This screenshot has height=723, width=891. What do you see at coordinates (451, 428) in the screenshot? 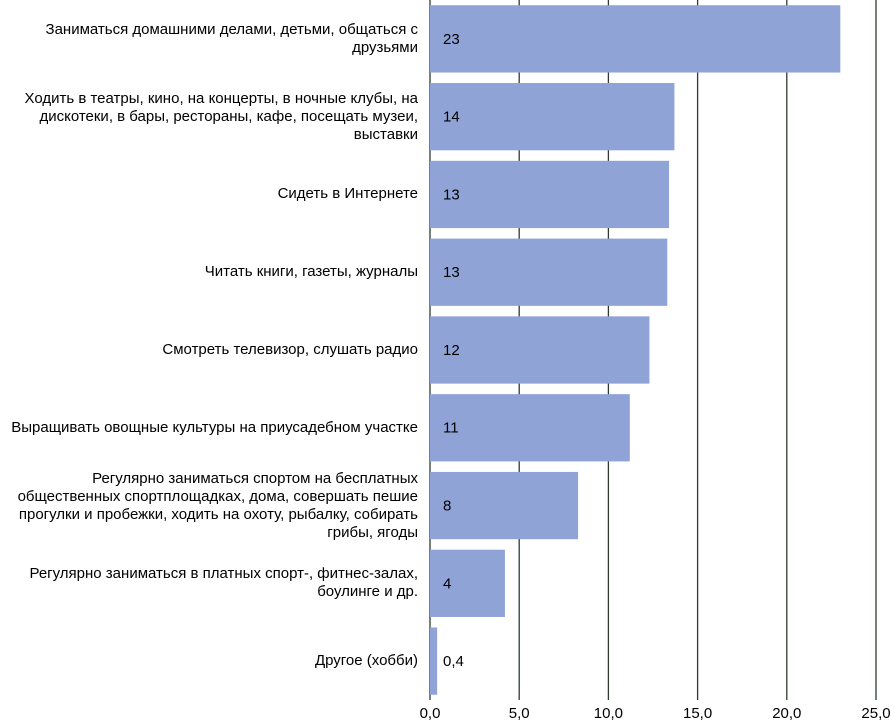
I see `value-label: 11` at bounding box center [451, 428].